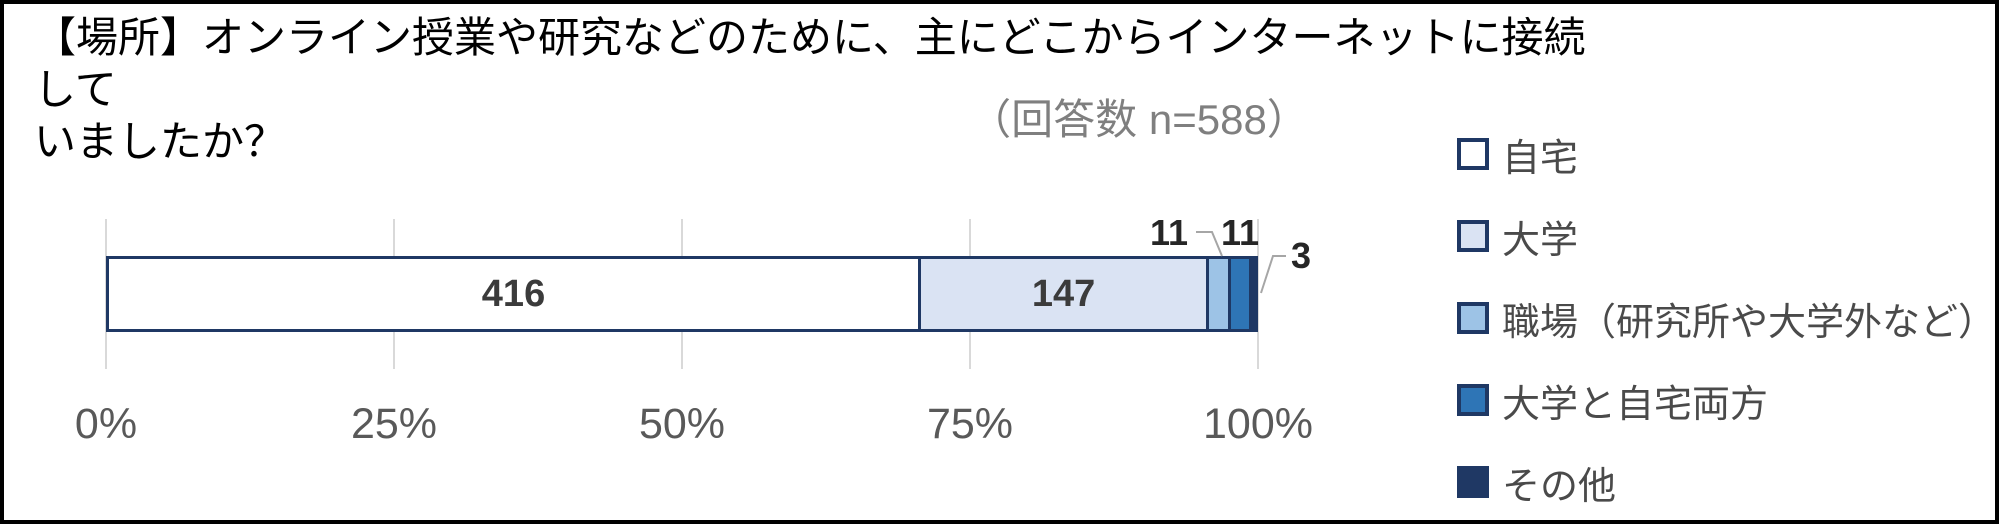 The image size is (1999, 524). What do you see at coordinates (1559, 486) in the screenshot?
I see `legend-label-5: その他` at bounding box center [1559, 486].